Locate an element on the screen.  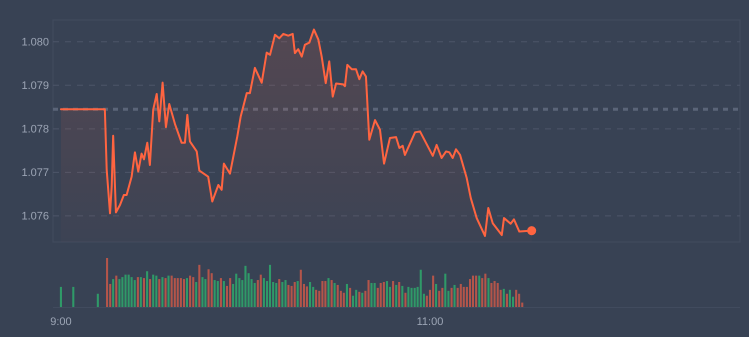
y-tick-label: 1.076 is located at coordinates (35, 216).